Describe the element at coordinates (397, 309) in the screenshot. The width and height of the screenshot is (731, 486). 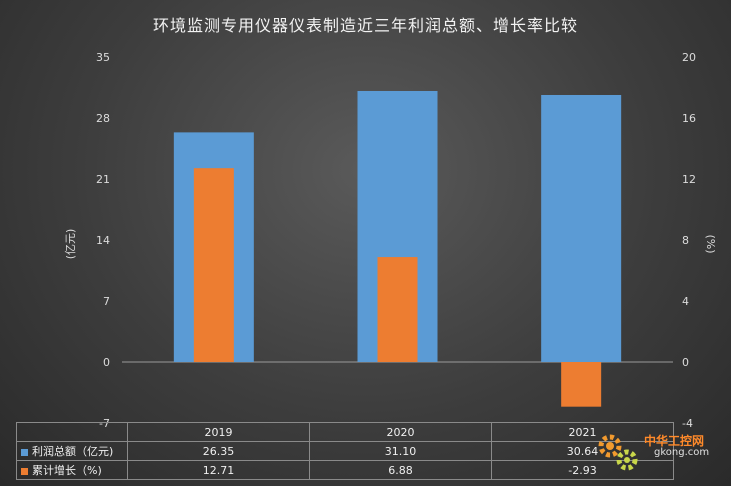
I see `bar-growth-2020` at that location.